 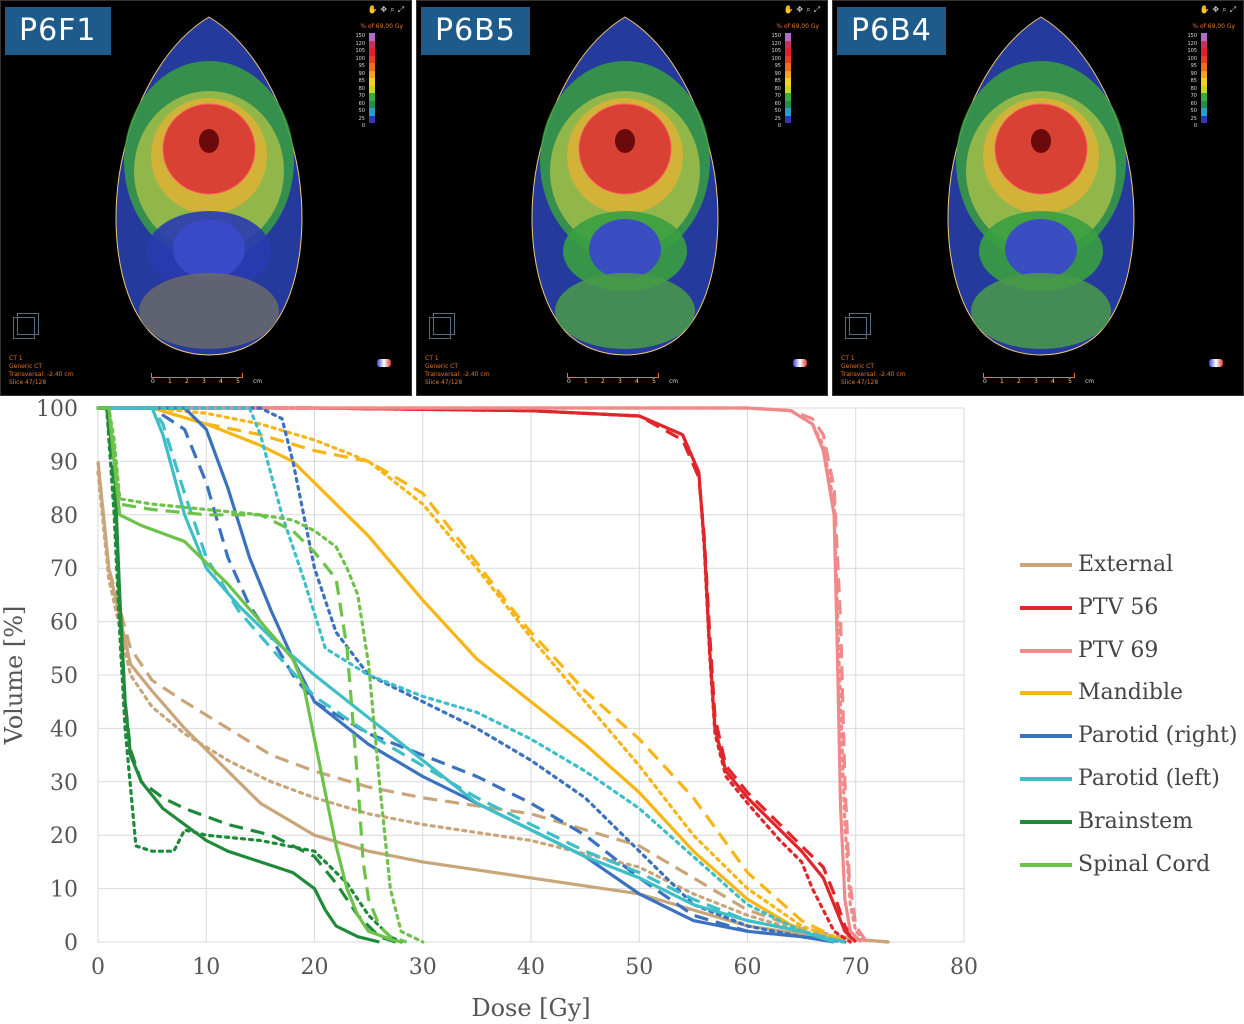 I want to click on x-tick-label: 40, so click(x=531, y=967).